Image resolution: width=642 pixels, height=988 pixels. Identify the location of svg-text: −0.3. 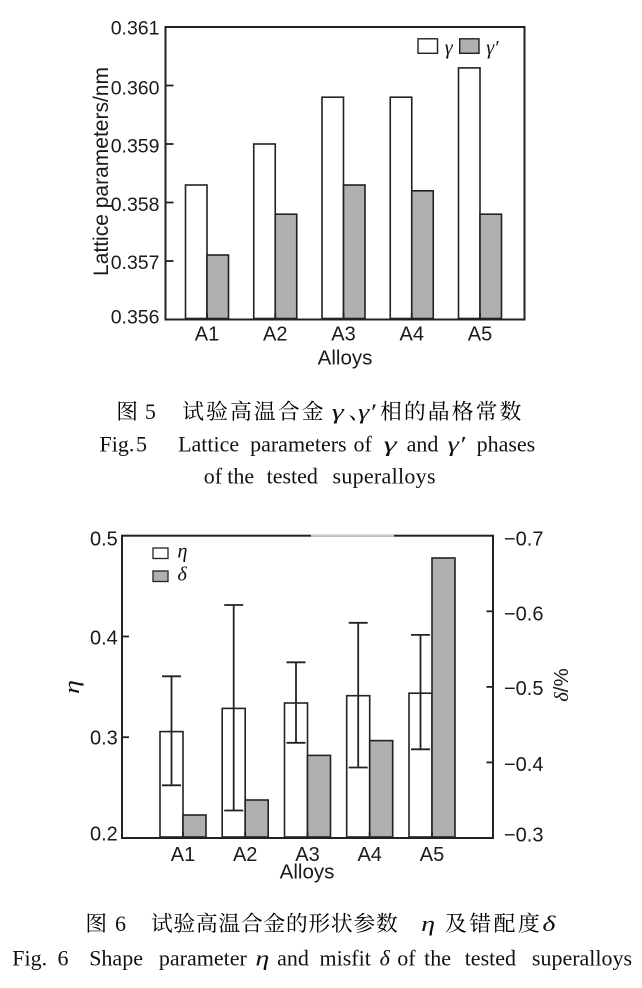
(523, 835).